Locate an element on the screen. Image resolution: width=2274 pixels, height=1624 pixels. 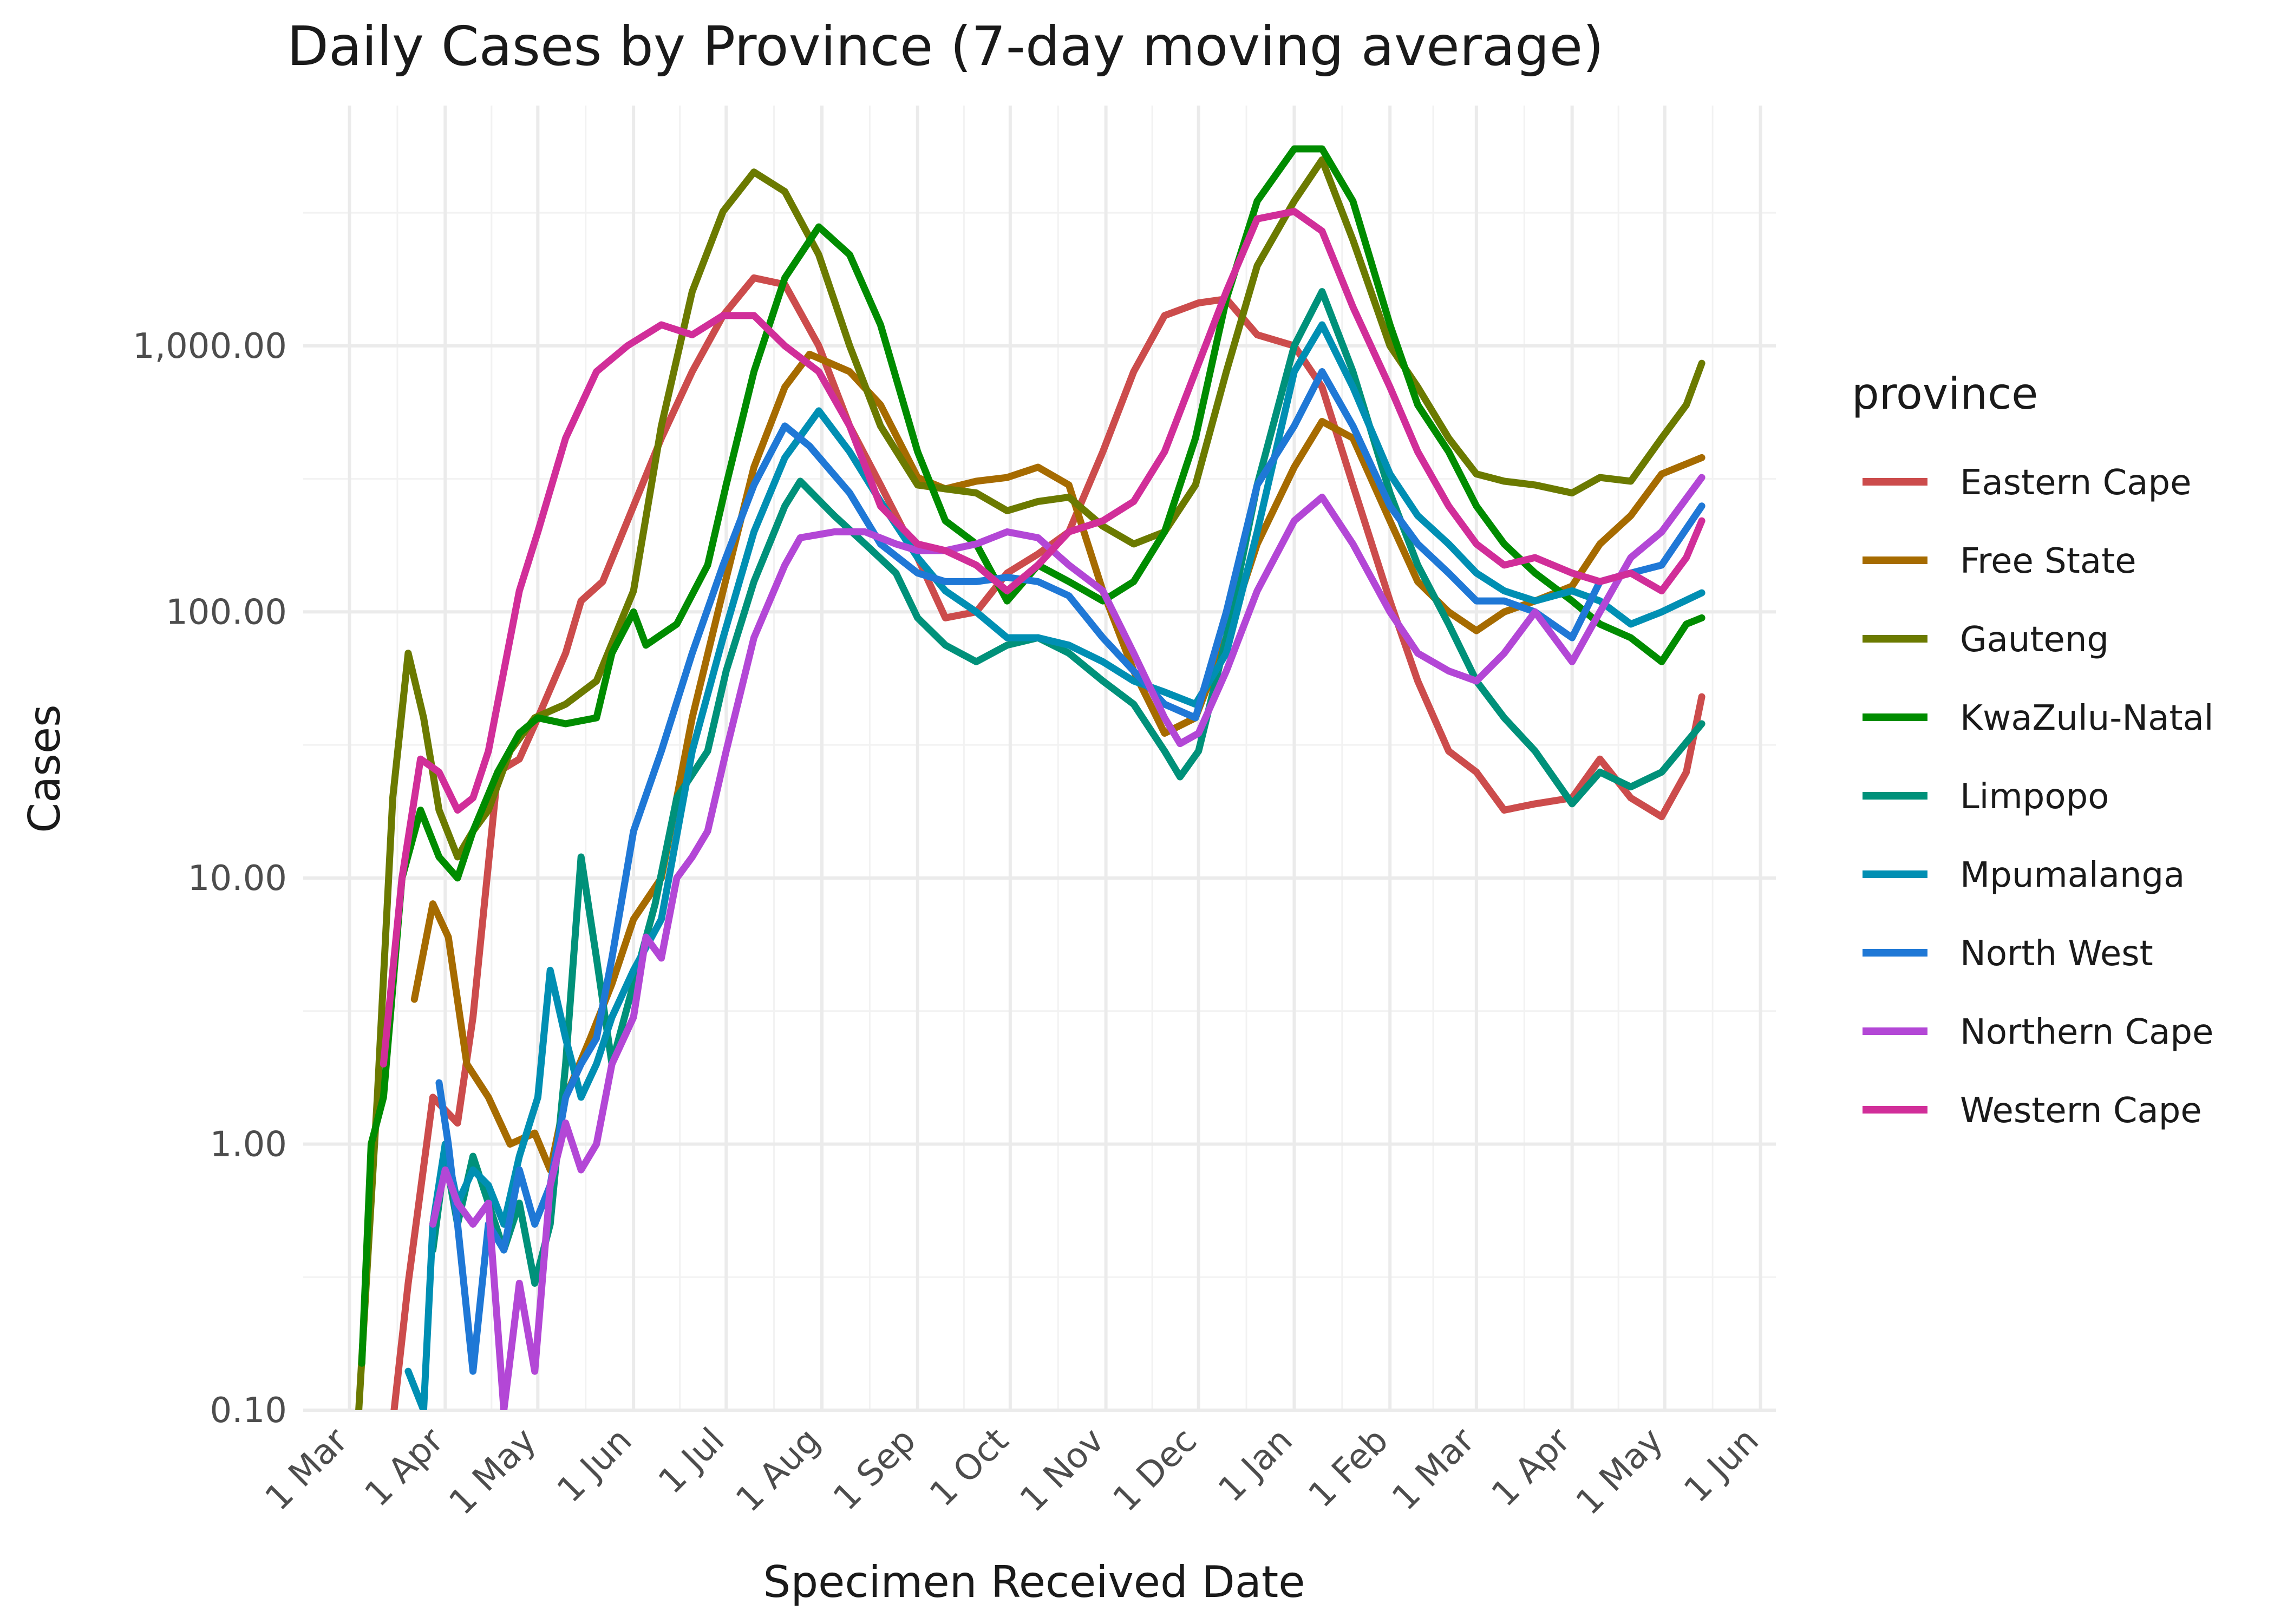
x-tick-label: 1 Jan is located at coordinates (1256, 1465).